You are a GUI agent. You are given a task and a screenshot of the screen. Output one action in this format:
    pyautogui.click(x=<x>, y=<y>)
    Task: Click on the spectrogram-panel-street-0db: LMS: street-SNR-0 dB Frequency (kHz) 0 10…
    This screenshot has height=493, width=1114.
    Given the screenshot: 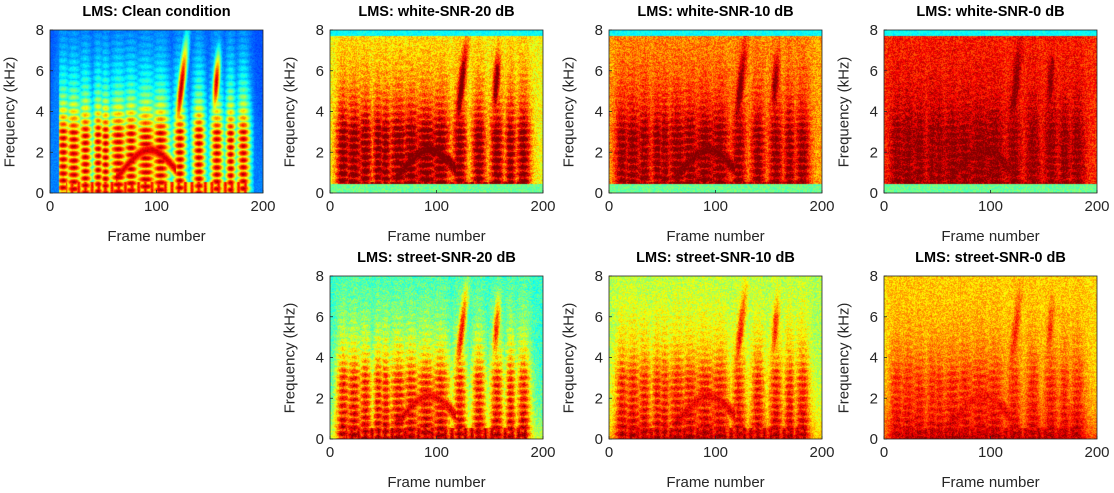 What is the action you would take?
    pyautogui.click(x=974, y=368)
    